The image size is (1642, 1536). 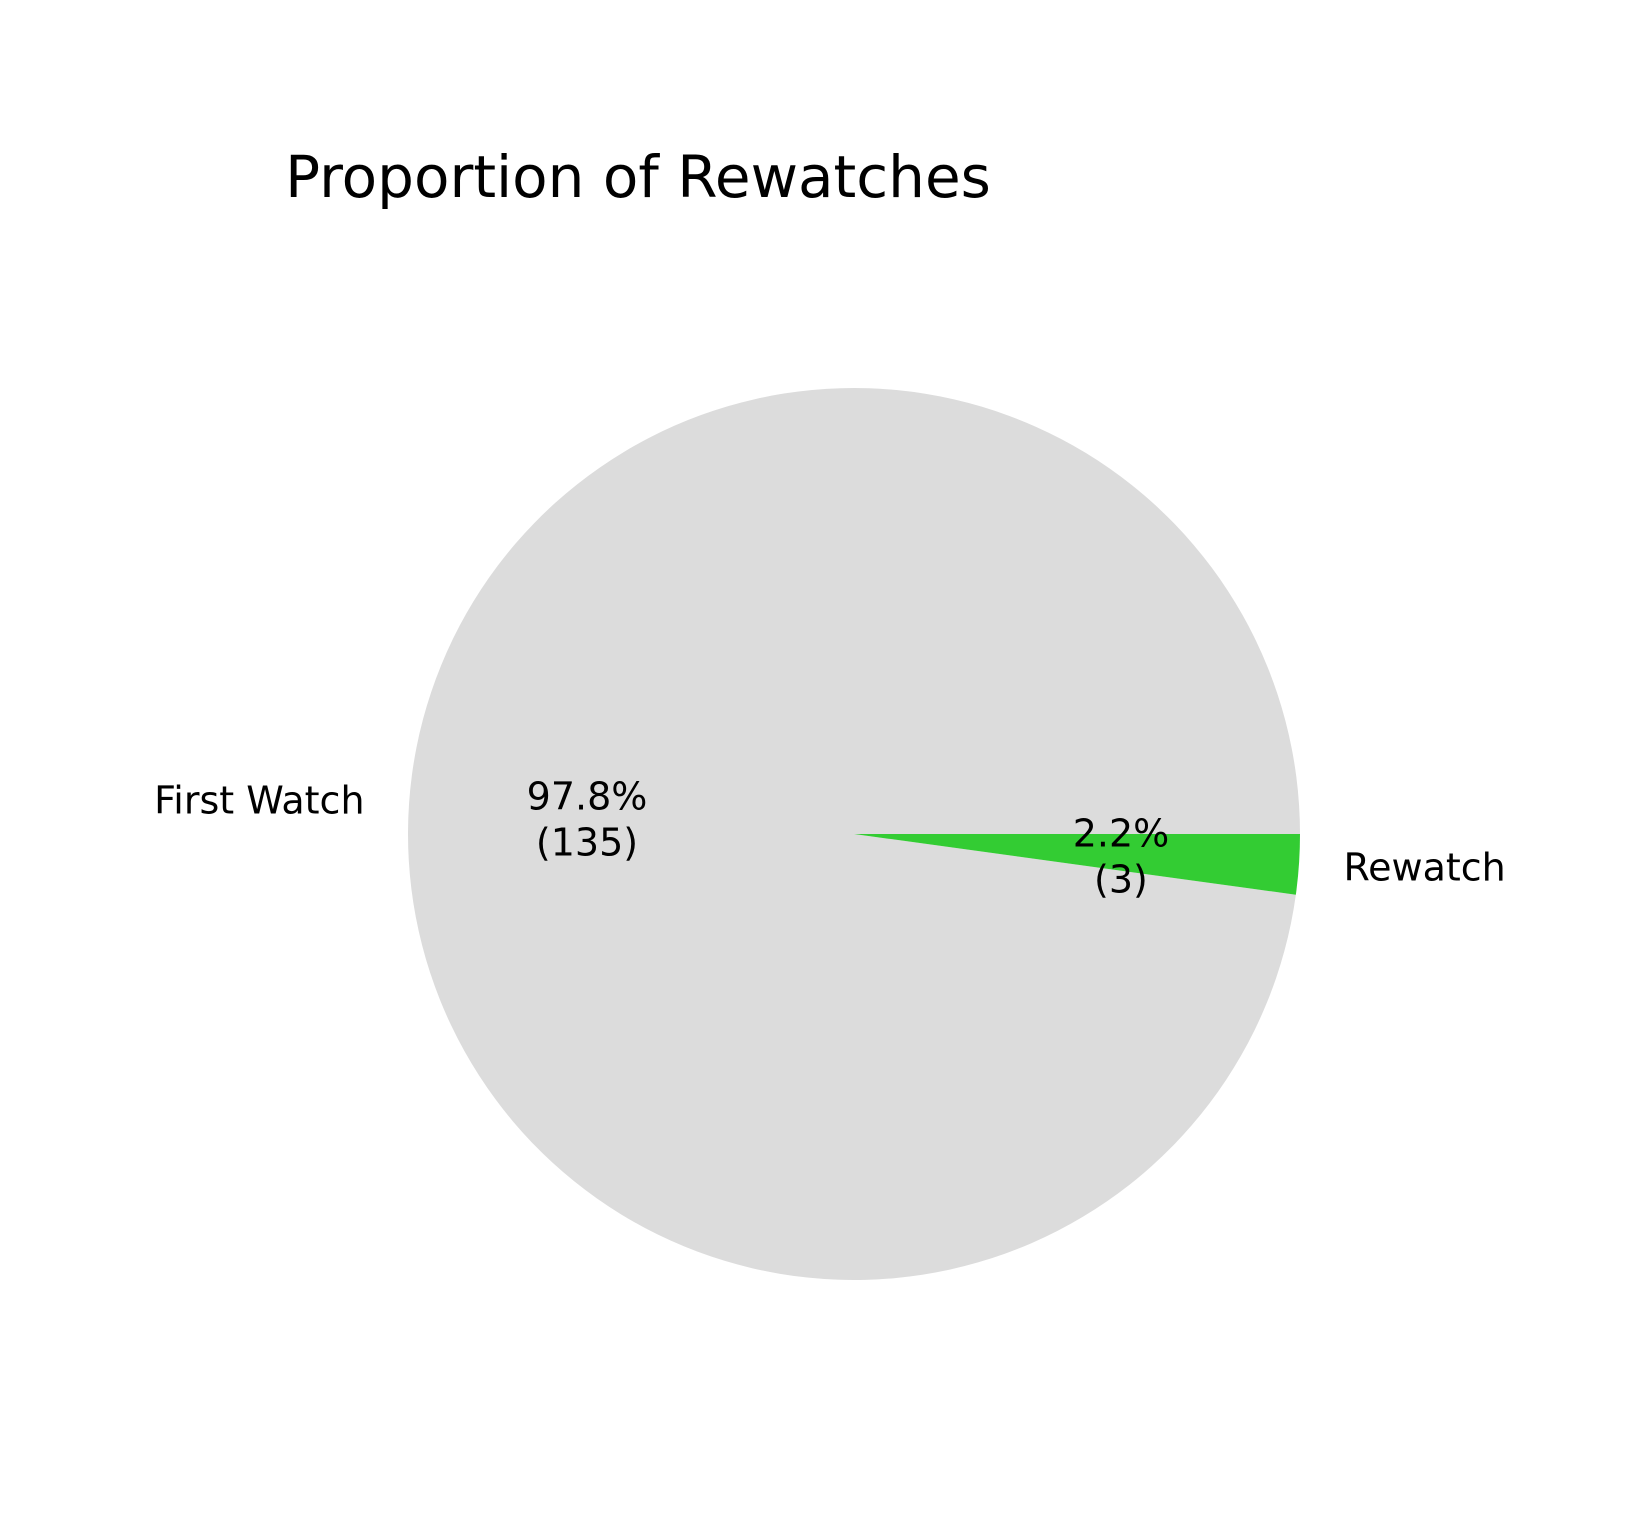 What do you see at coordinates (1121, 879) in the screenshot?
I see `slice-count-label: (3)` at bounding box center [1121, 879].